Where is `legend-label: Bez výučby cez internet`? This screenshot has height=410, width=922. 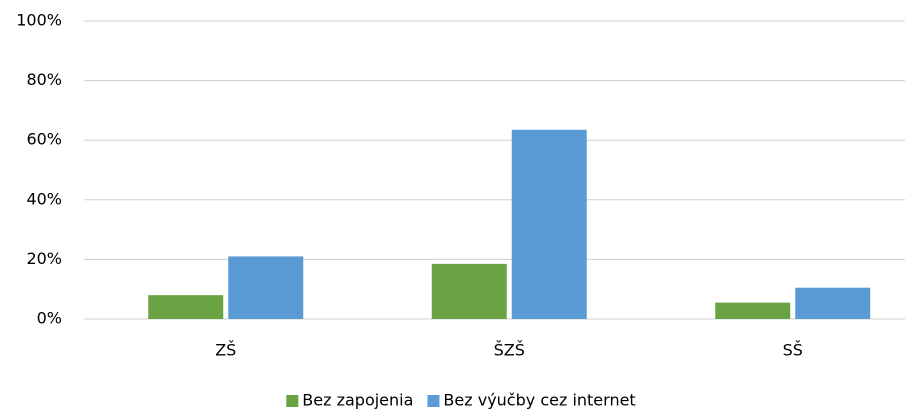
legend-label: Bez výučby cez internet is located at coordinates (539, 400).